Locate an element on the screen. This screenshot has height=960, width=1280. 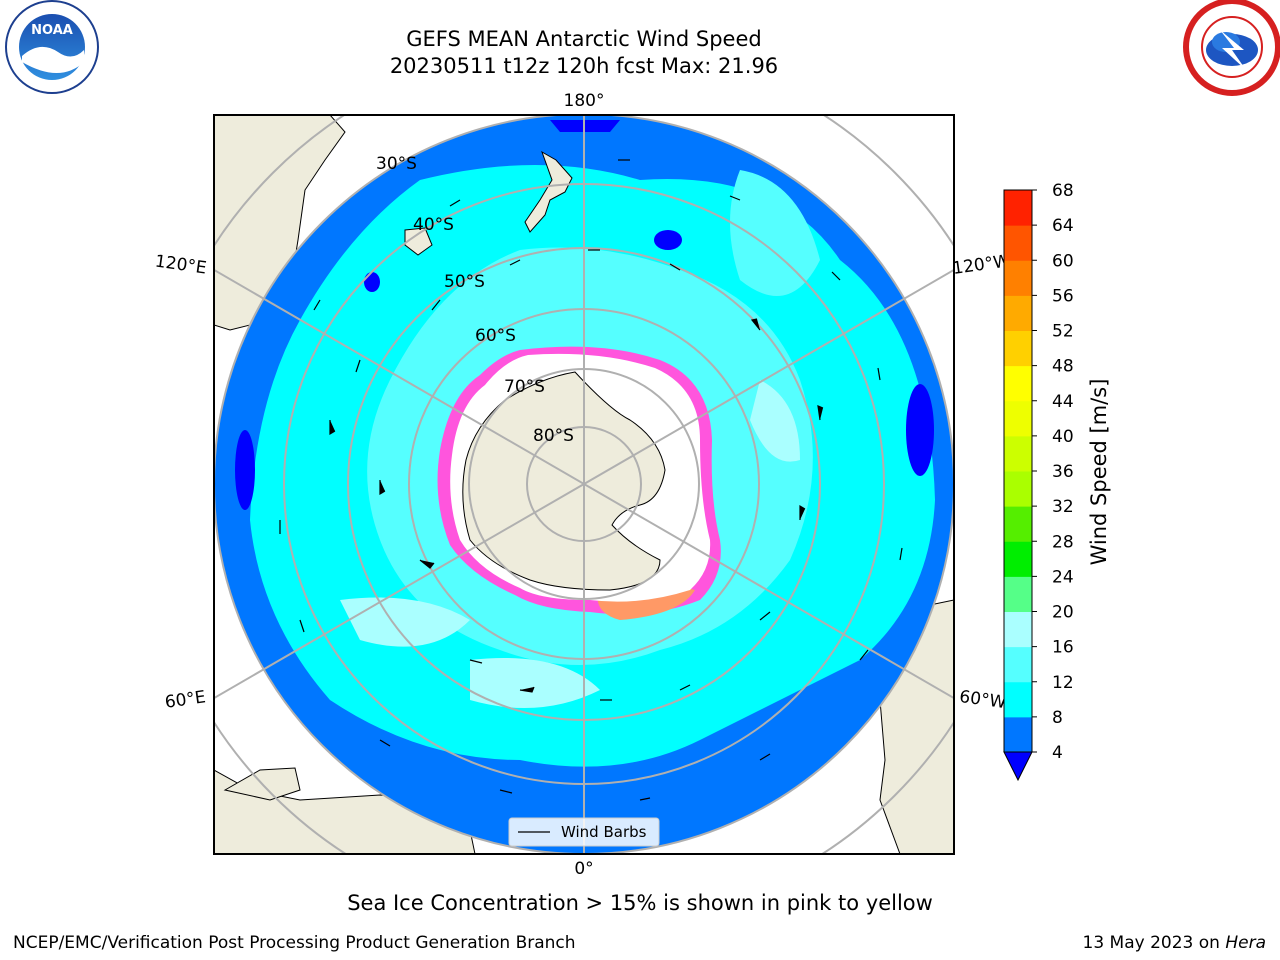
colorbar-tick-label: 4 is located at coordinates (1057, 753).